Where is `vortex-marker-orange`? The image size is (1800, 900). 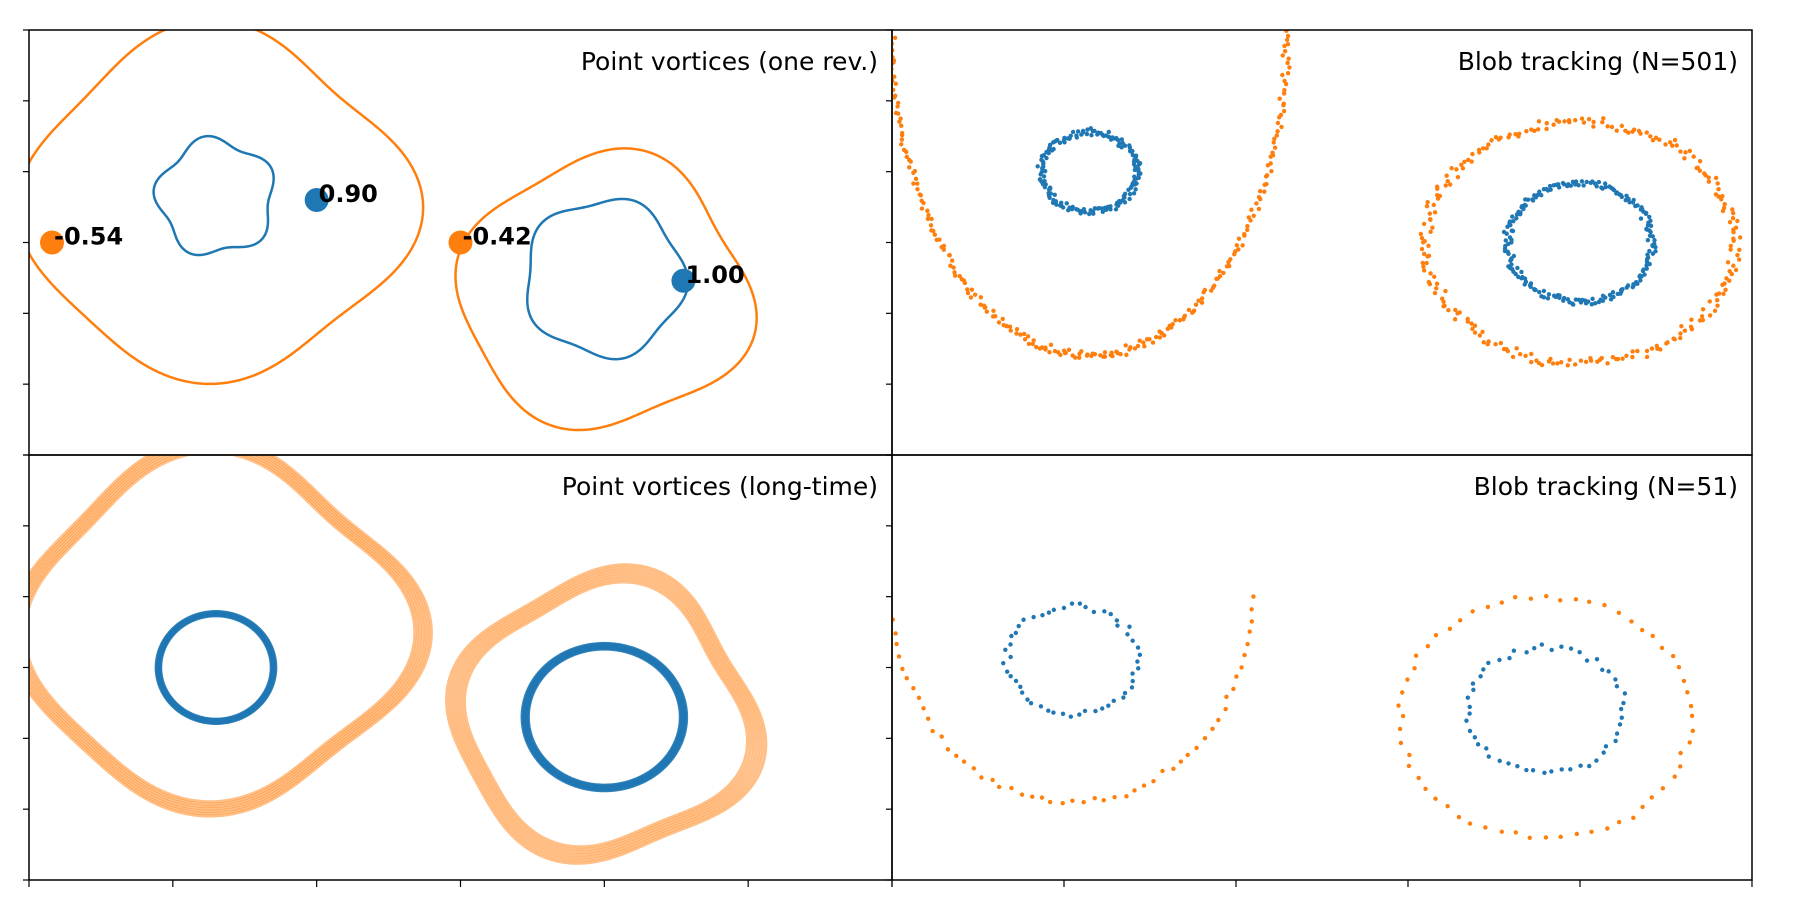
vortex-marker-orange is located at coordinates (460, 242).